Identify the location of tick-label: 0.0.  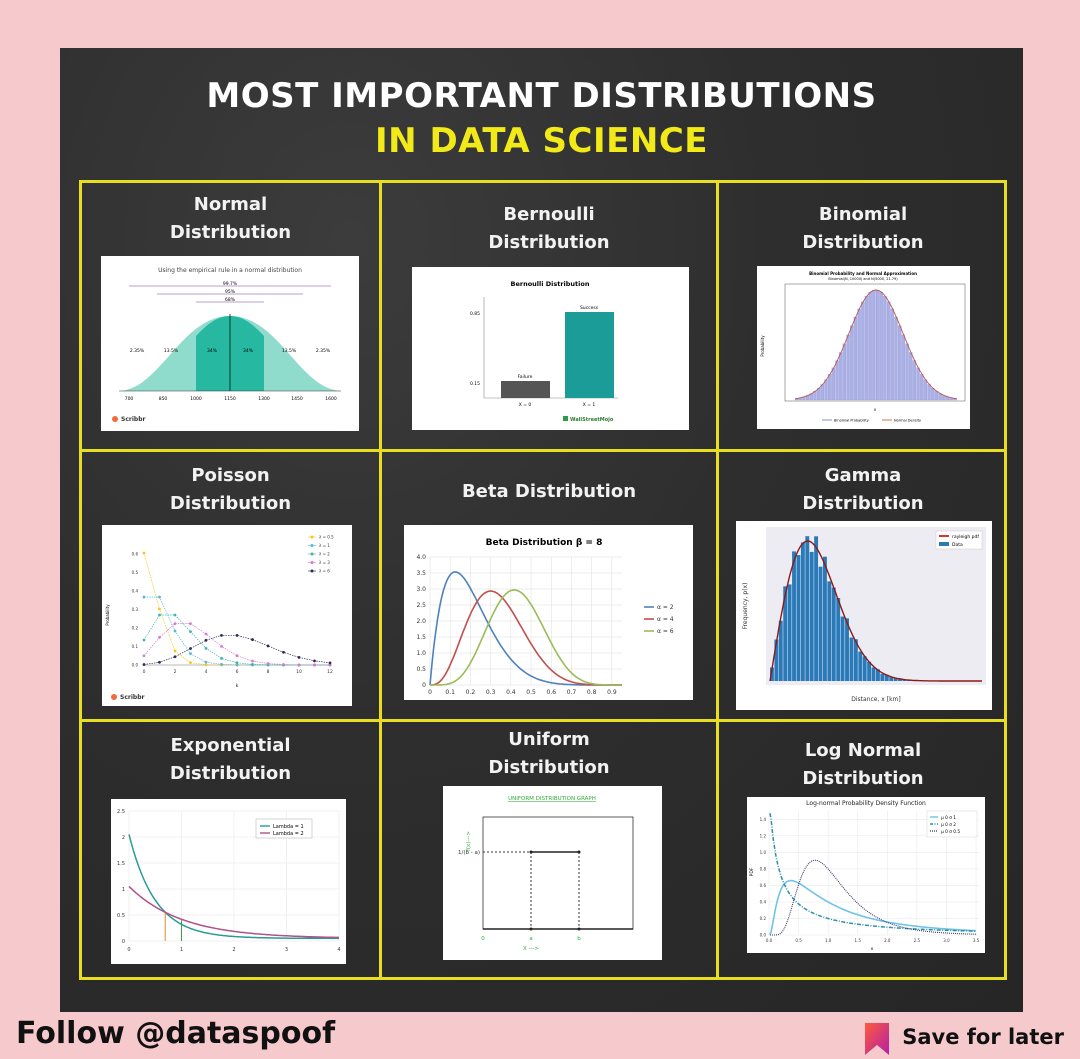
(763, 935).